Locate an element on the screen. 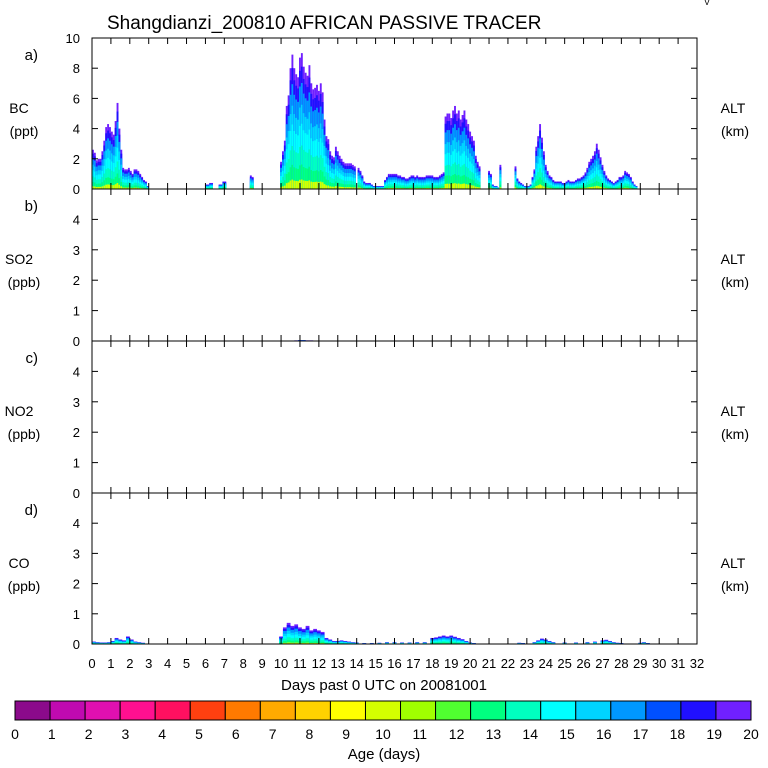 This screenshot has width=768, height=768. x-tick-label: 21 is located at coordinates (489, 663).